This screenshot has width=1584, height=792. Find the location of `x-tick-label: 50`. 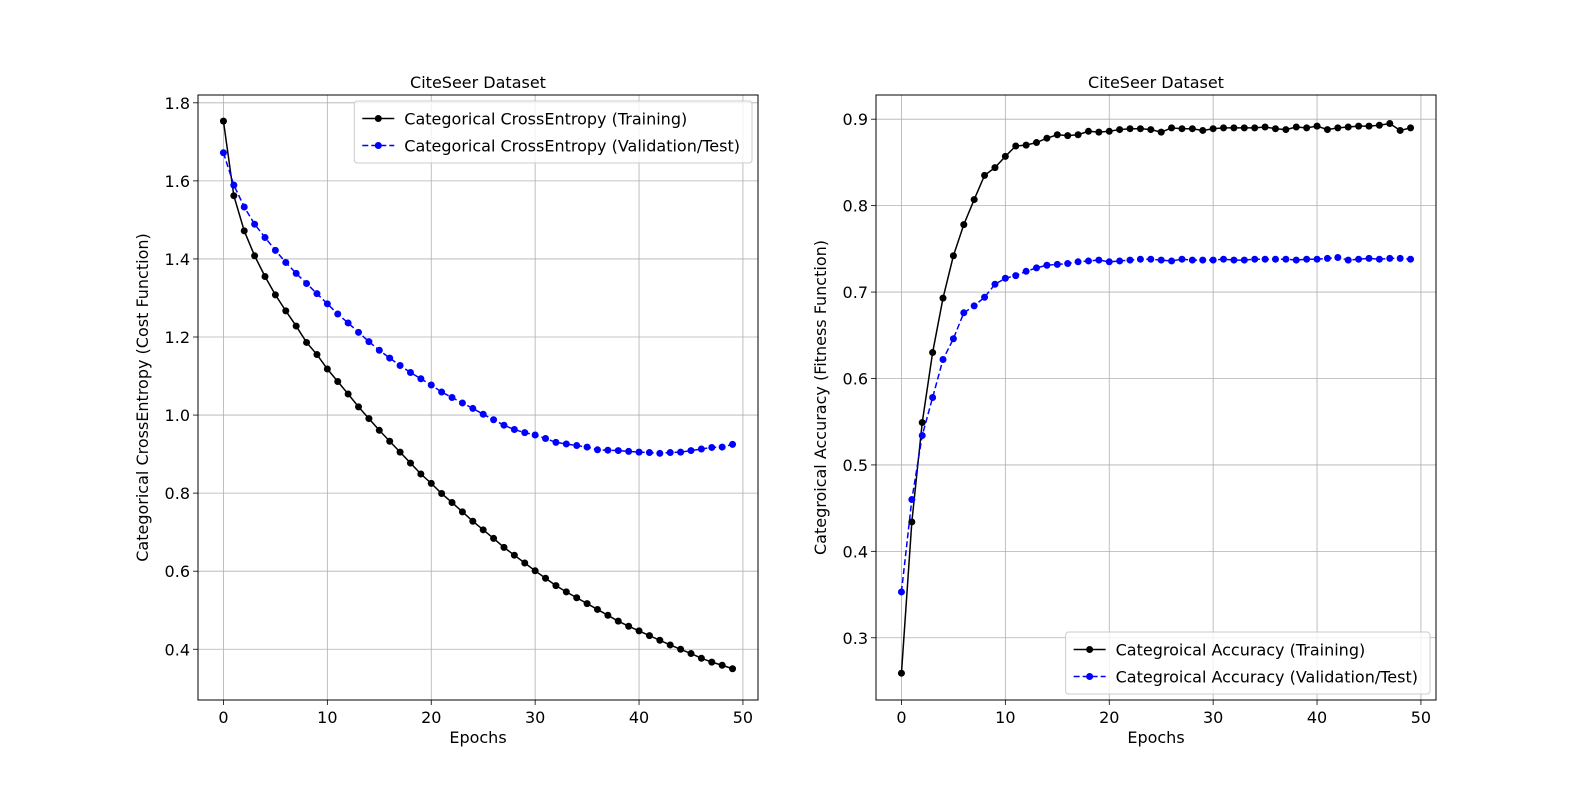

x-tick-label: 50 is located at coordinates (1421, 717).